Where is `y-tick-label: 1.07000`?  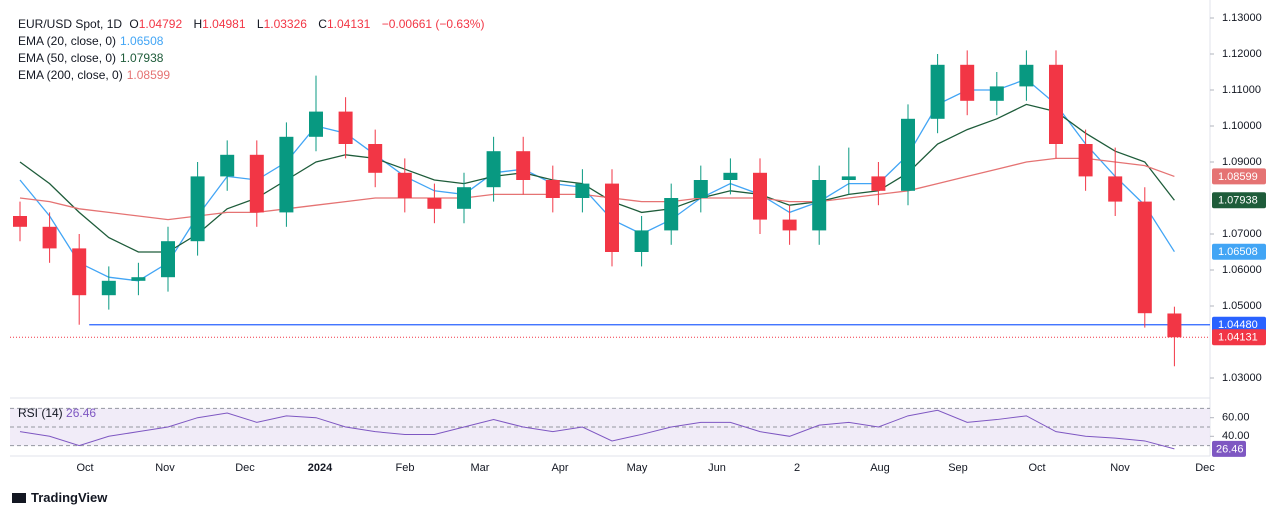 y-tick-label: 1.07000 is located at coordinates (1242, 234).